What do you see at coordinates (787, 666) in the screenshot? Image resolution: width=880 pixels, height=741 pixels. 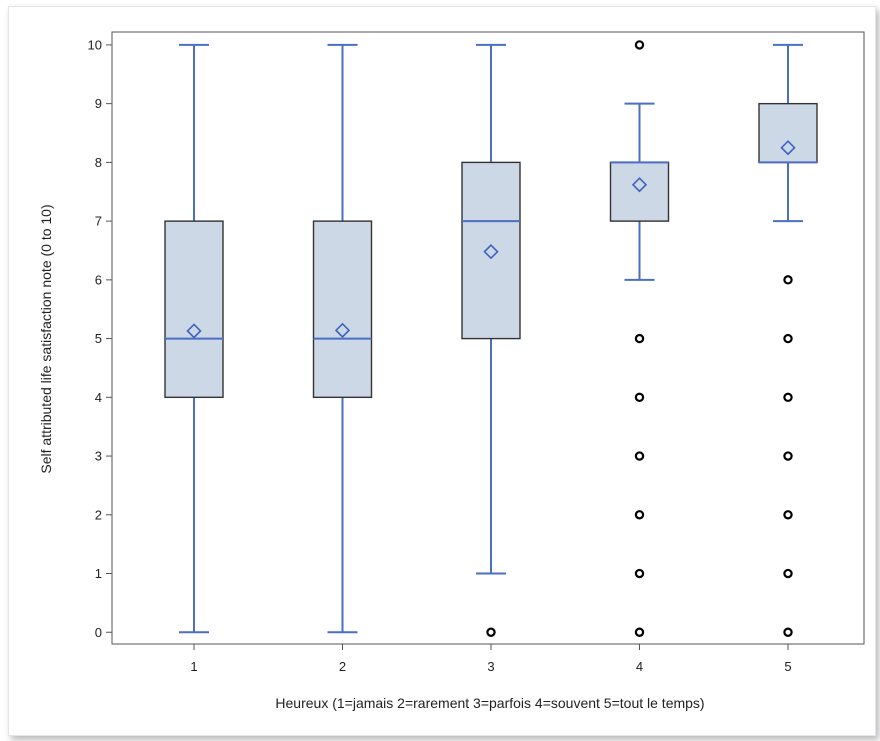 I see `x-tick-label: 5` at bounding box center [787, 666].